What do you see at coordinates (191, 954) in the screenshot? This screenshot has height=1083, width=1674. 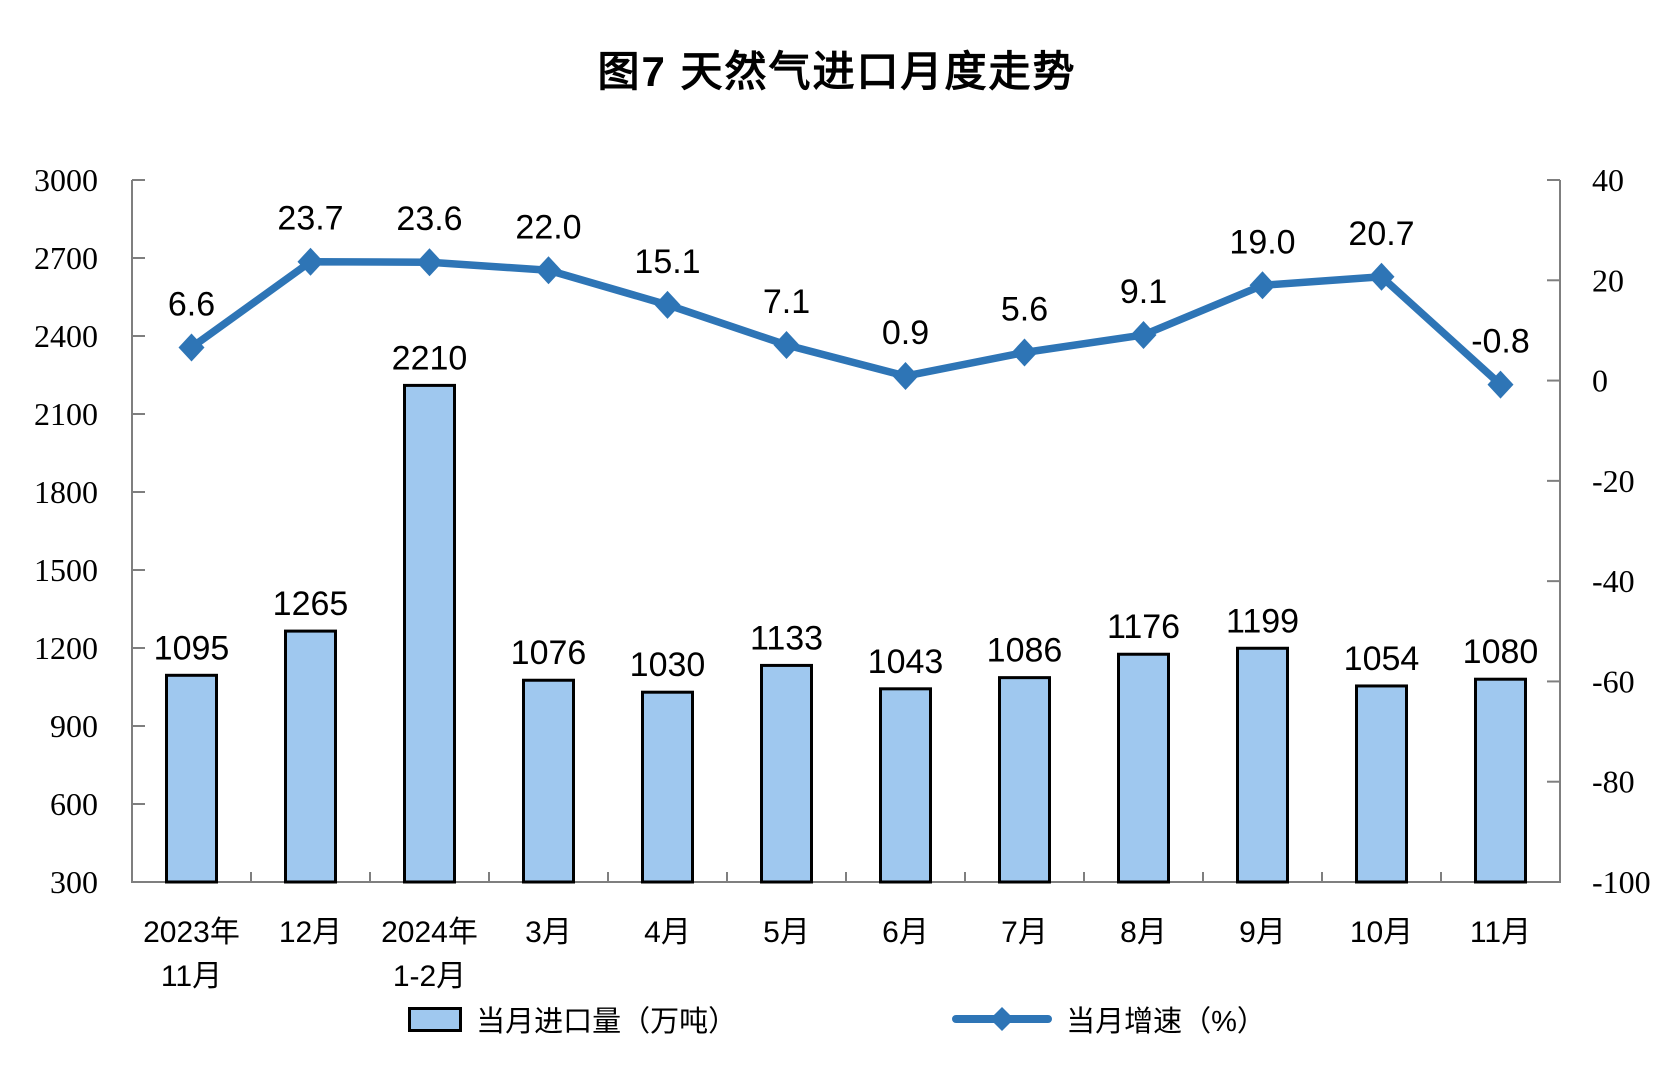 I see `x-category-label: 2023年 11月` at bounding box center [191, 954].